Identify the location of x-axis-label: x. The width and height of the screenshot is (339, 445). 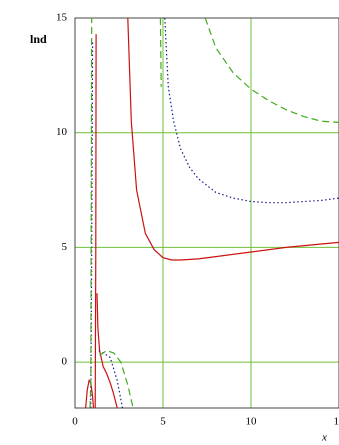
(324, 438).